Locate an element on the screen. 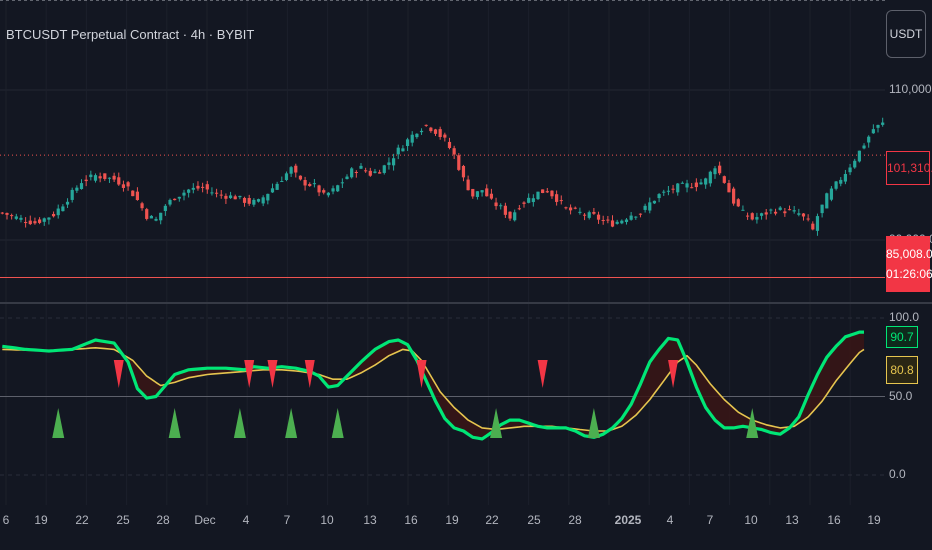  osc-tick-label: 50.0 is located at coordinates (901, 395).